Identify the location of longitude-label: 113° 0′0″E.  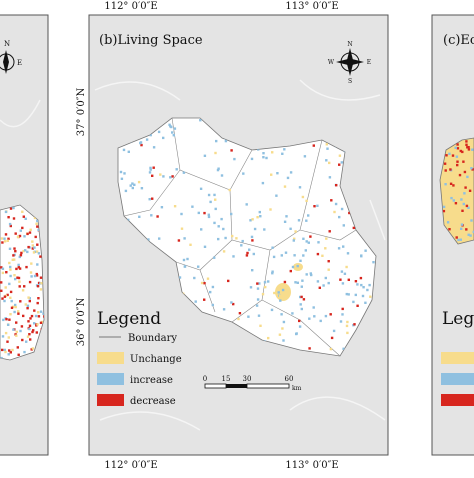
(311, 465).